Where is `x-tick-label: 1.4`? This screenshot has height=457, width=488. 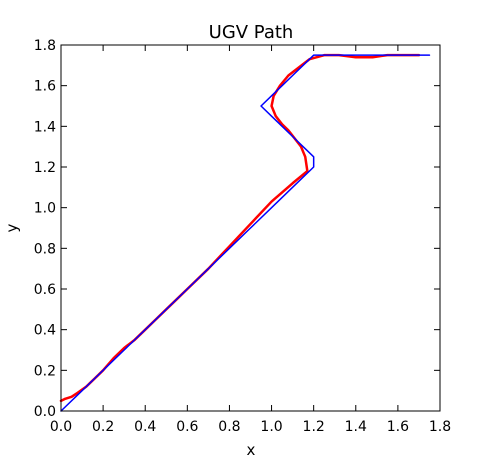 x-tick-label: 1.4 is located at coordinates (356, 427).